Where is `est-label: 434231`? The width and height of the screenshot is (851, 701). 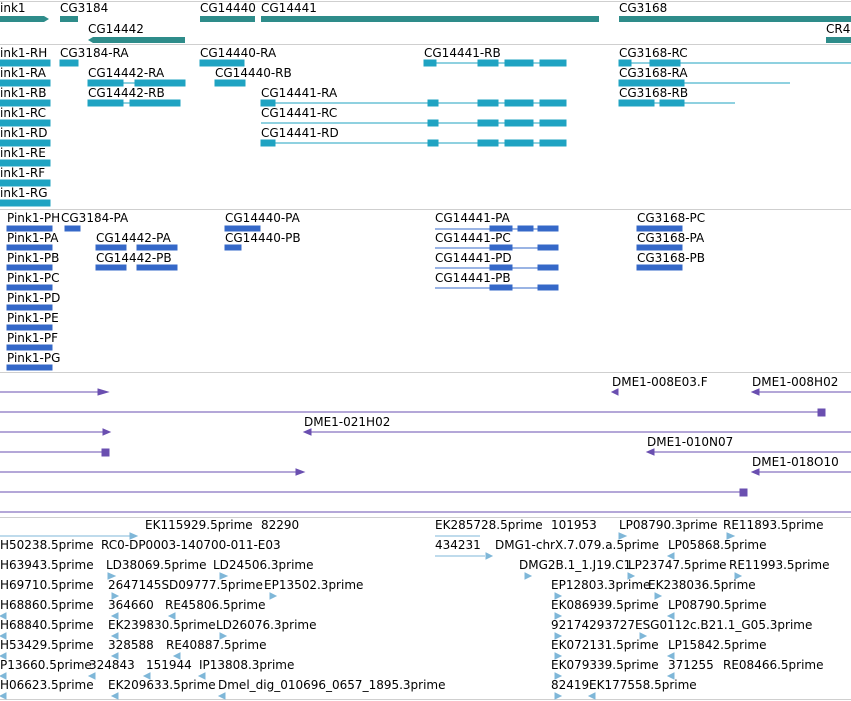 est-label: 434231 is located at coordinates (458, 545).